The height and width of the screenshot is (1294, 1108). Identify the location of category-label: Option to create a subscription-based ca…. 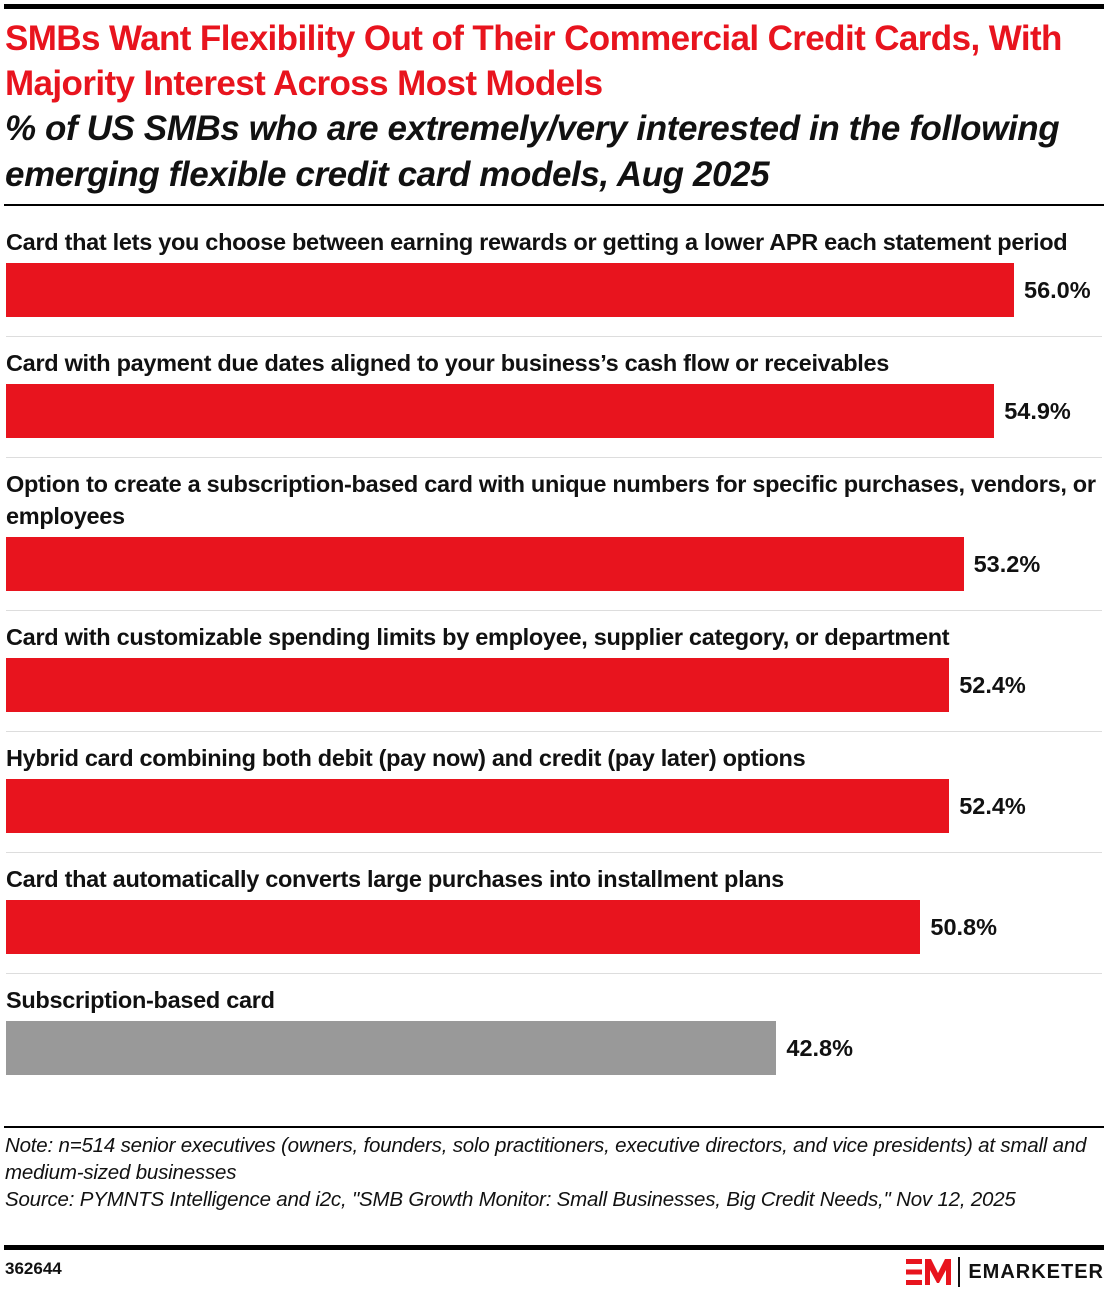
(551, 500).